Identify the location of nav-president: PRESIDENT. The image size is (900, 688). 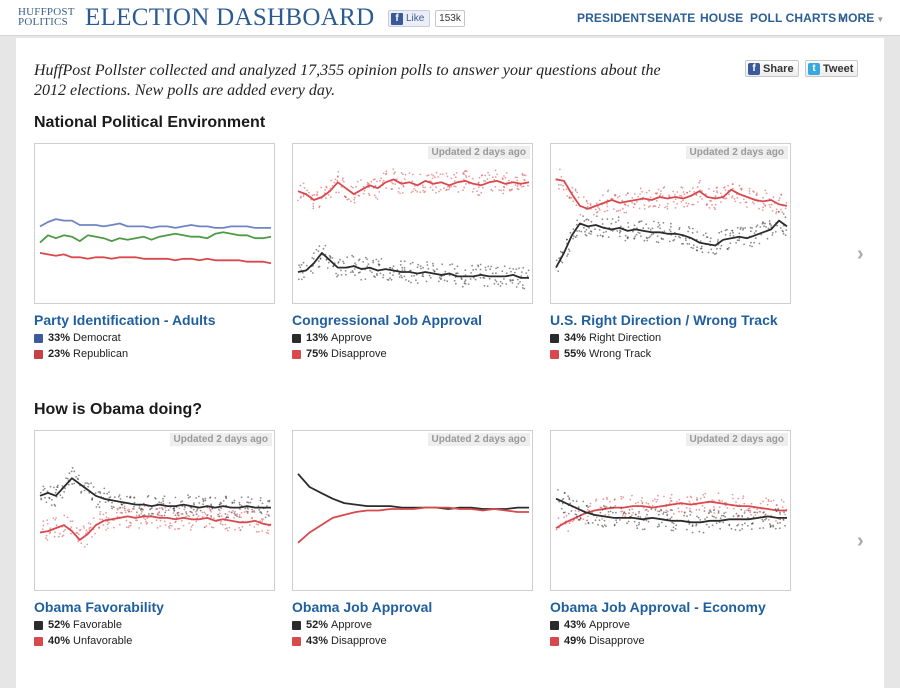
(612, 18).